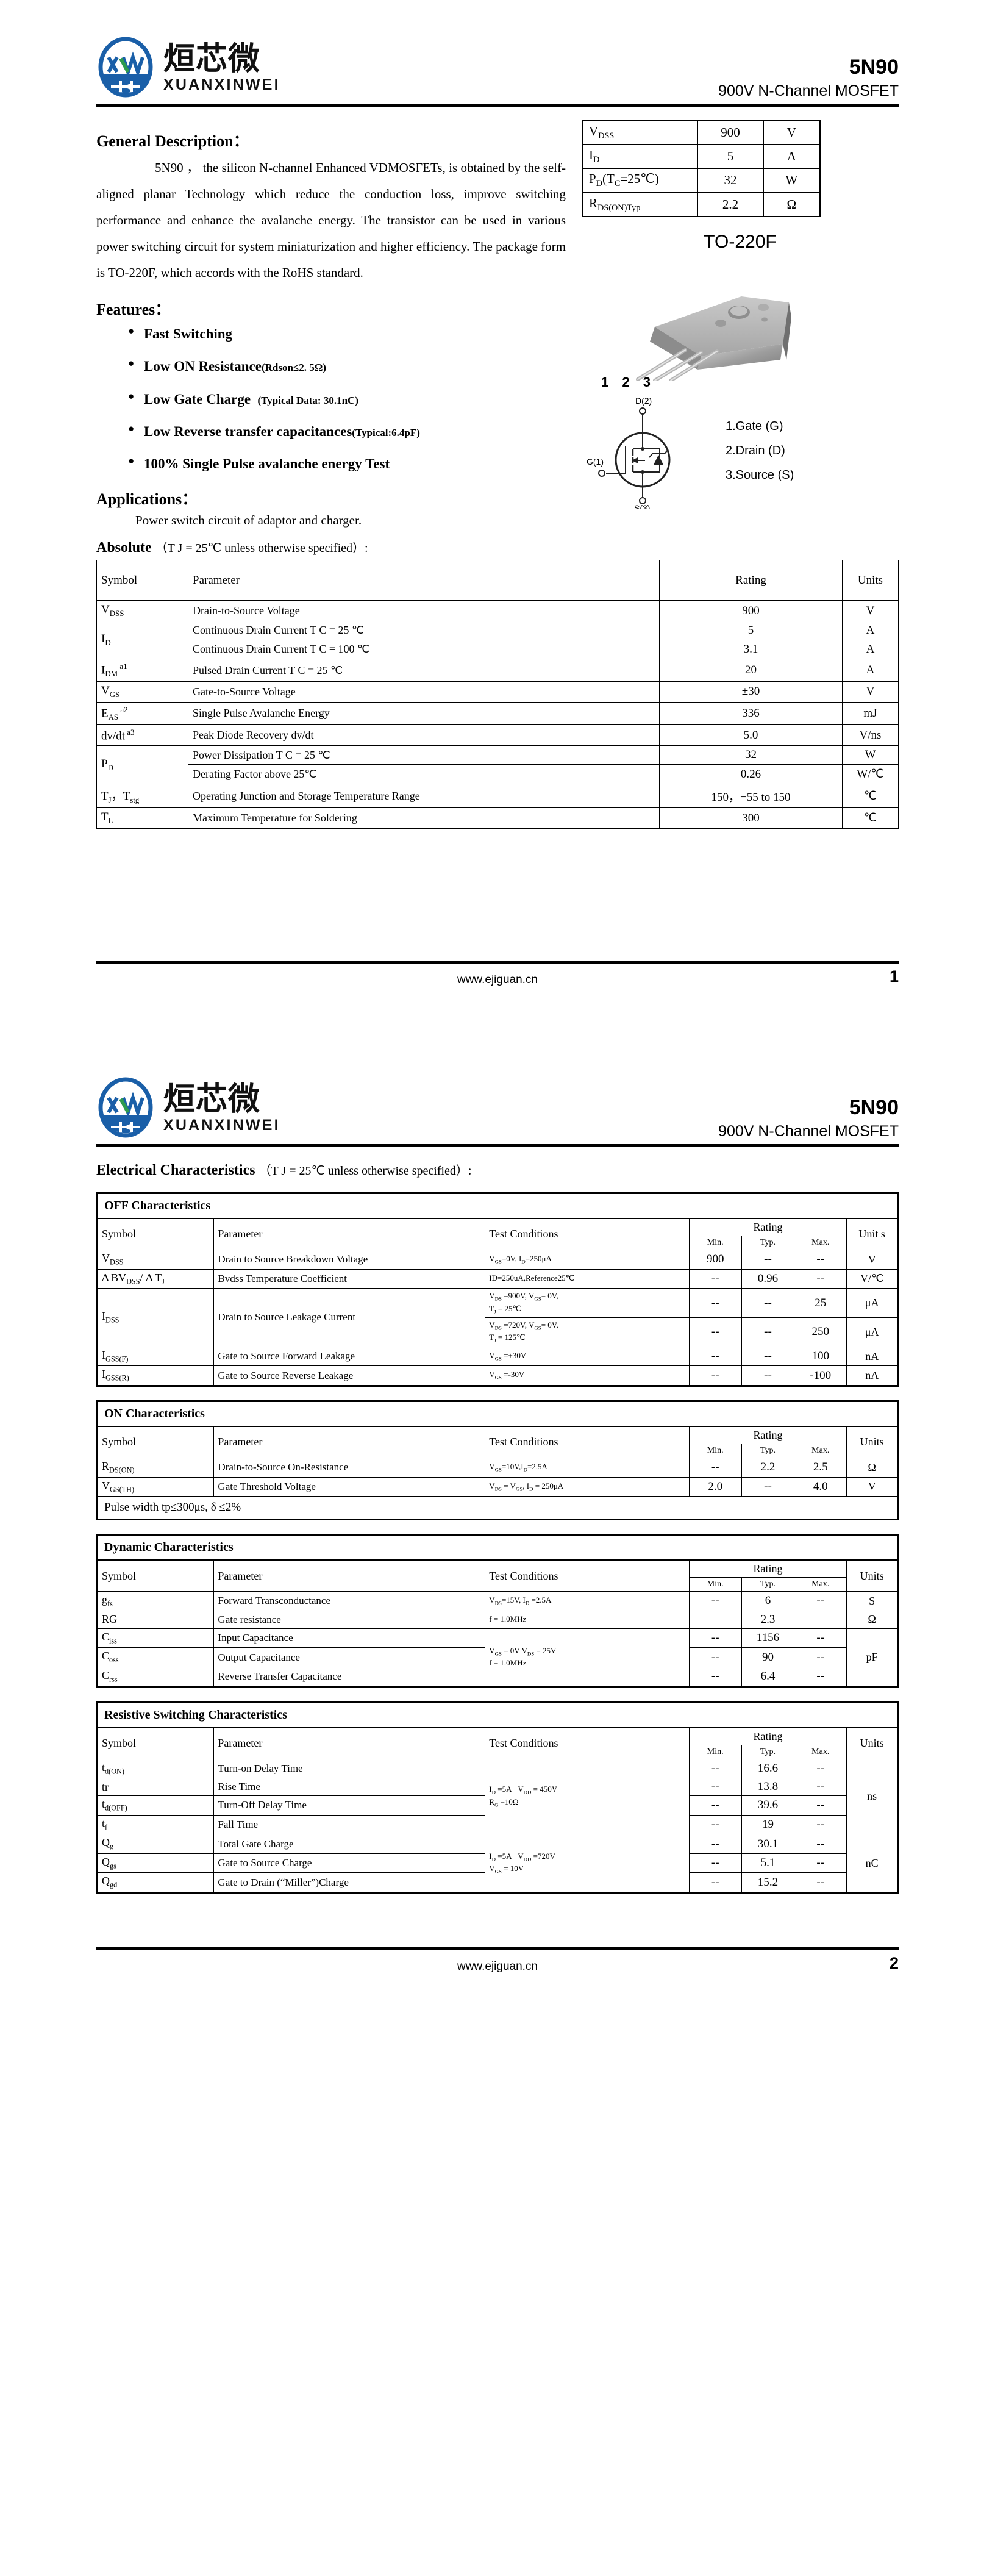 This screenshot has width=995, height=2576. What do you see at coordinates (768, 1805) in the screenshot?
I see `row-typ: 39.6` at bounding box center [768, 1805].